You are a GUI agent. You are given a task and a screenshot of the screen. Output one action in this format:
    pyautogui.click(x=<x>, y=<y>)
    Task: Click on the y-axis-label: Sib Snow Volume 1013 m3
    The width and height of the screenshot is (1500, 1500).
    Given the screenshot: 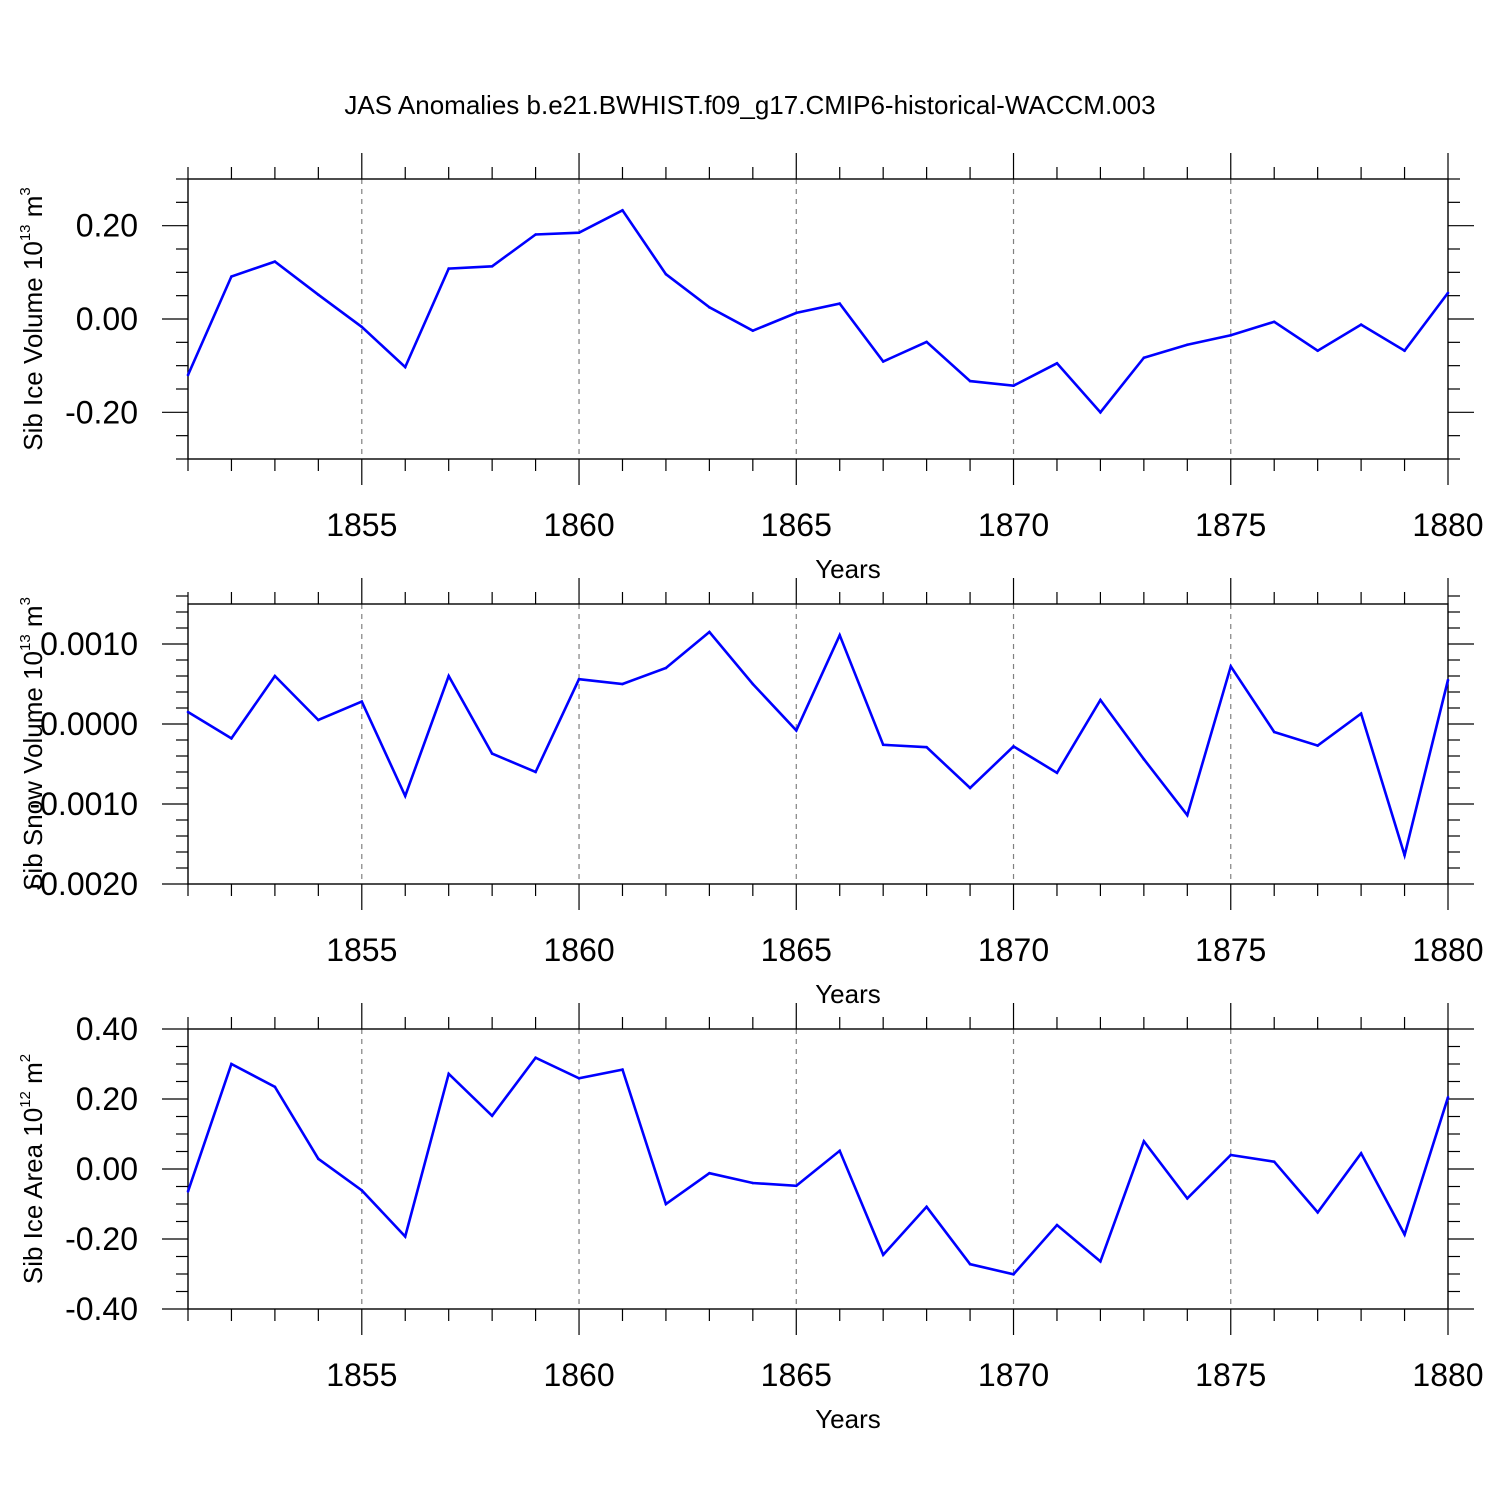 What is the action you would take?
    pyautogui.click(x=32, y=744)
    